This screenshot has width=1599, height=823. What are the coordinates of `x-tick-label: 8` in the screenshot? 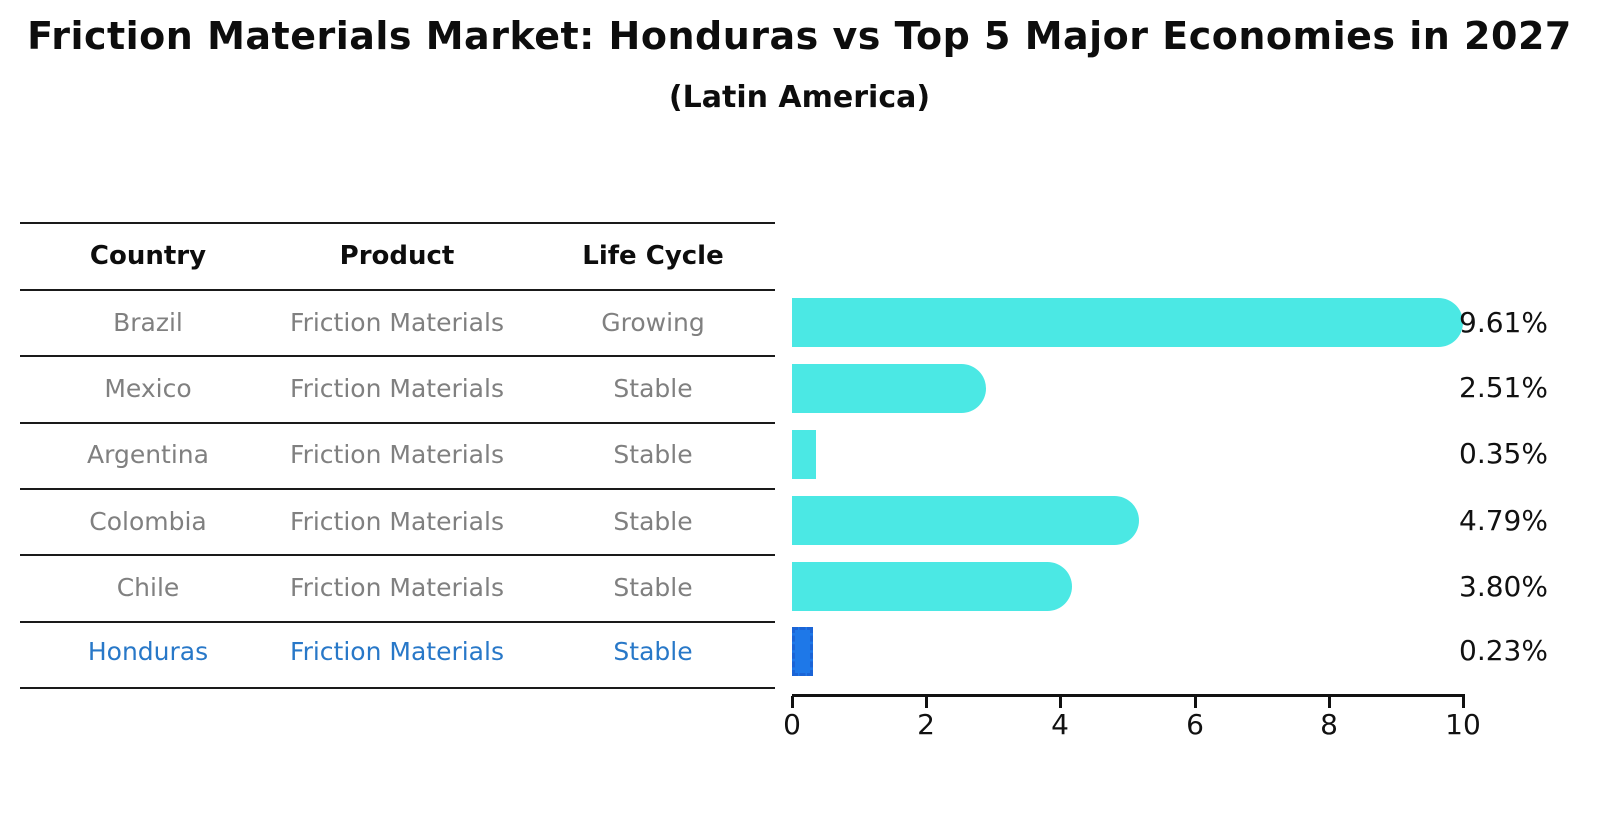 It's located at (1329, 724).